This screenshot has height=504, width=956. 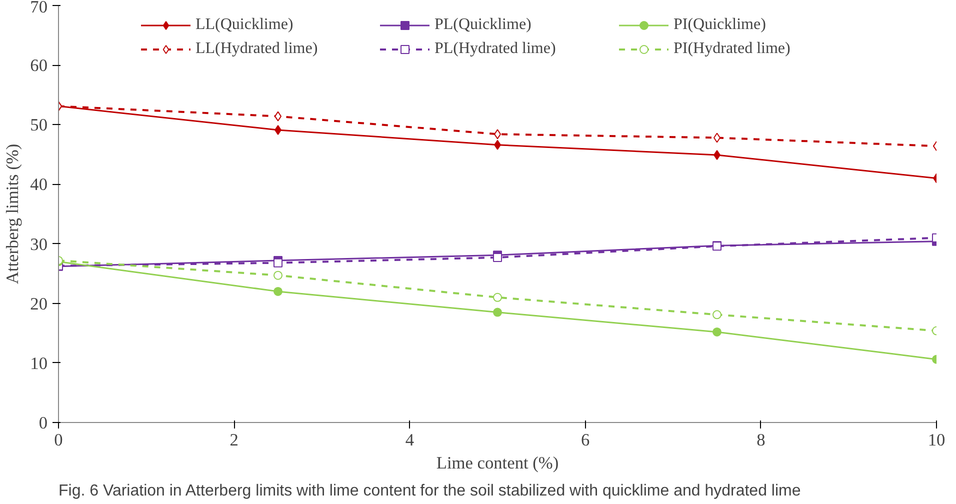 I want to click on legend-label: PI(Hydrated lime), so click(x=733, y=49).